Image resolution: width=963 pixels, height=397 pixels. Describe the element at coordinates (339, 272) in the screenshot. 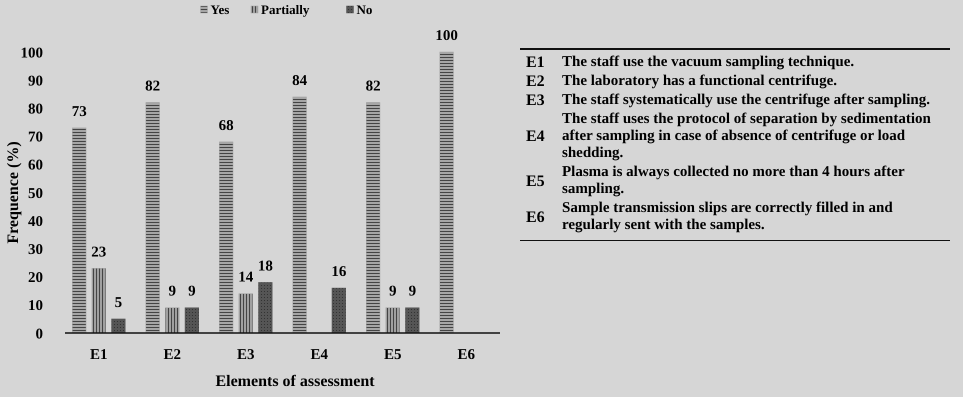

I see `data-label: 16` at that location.